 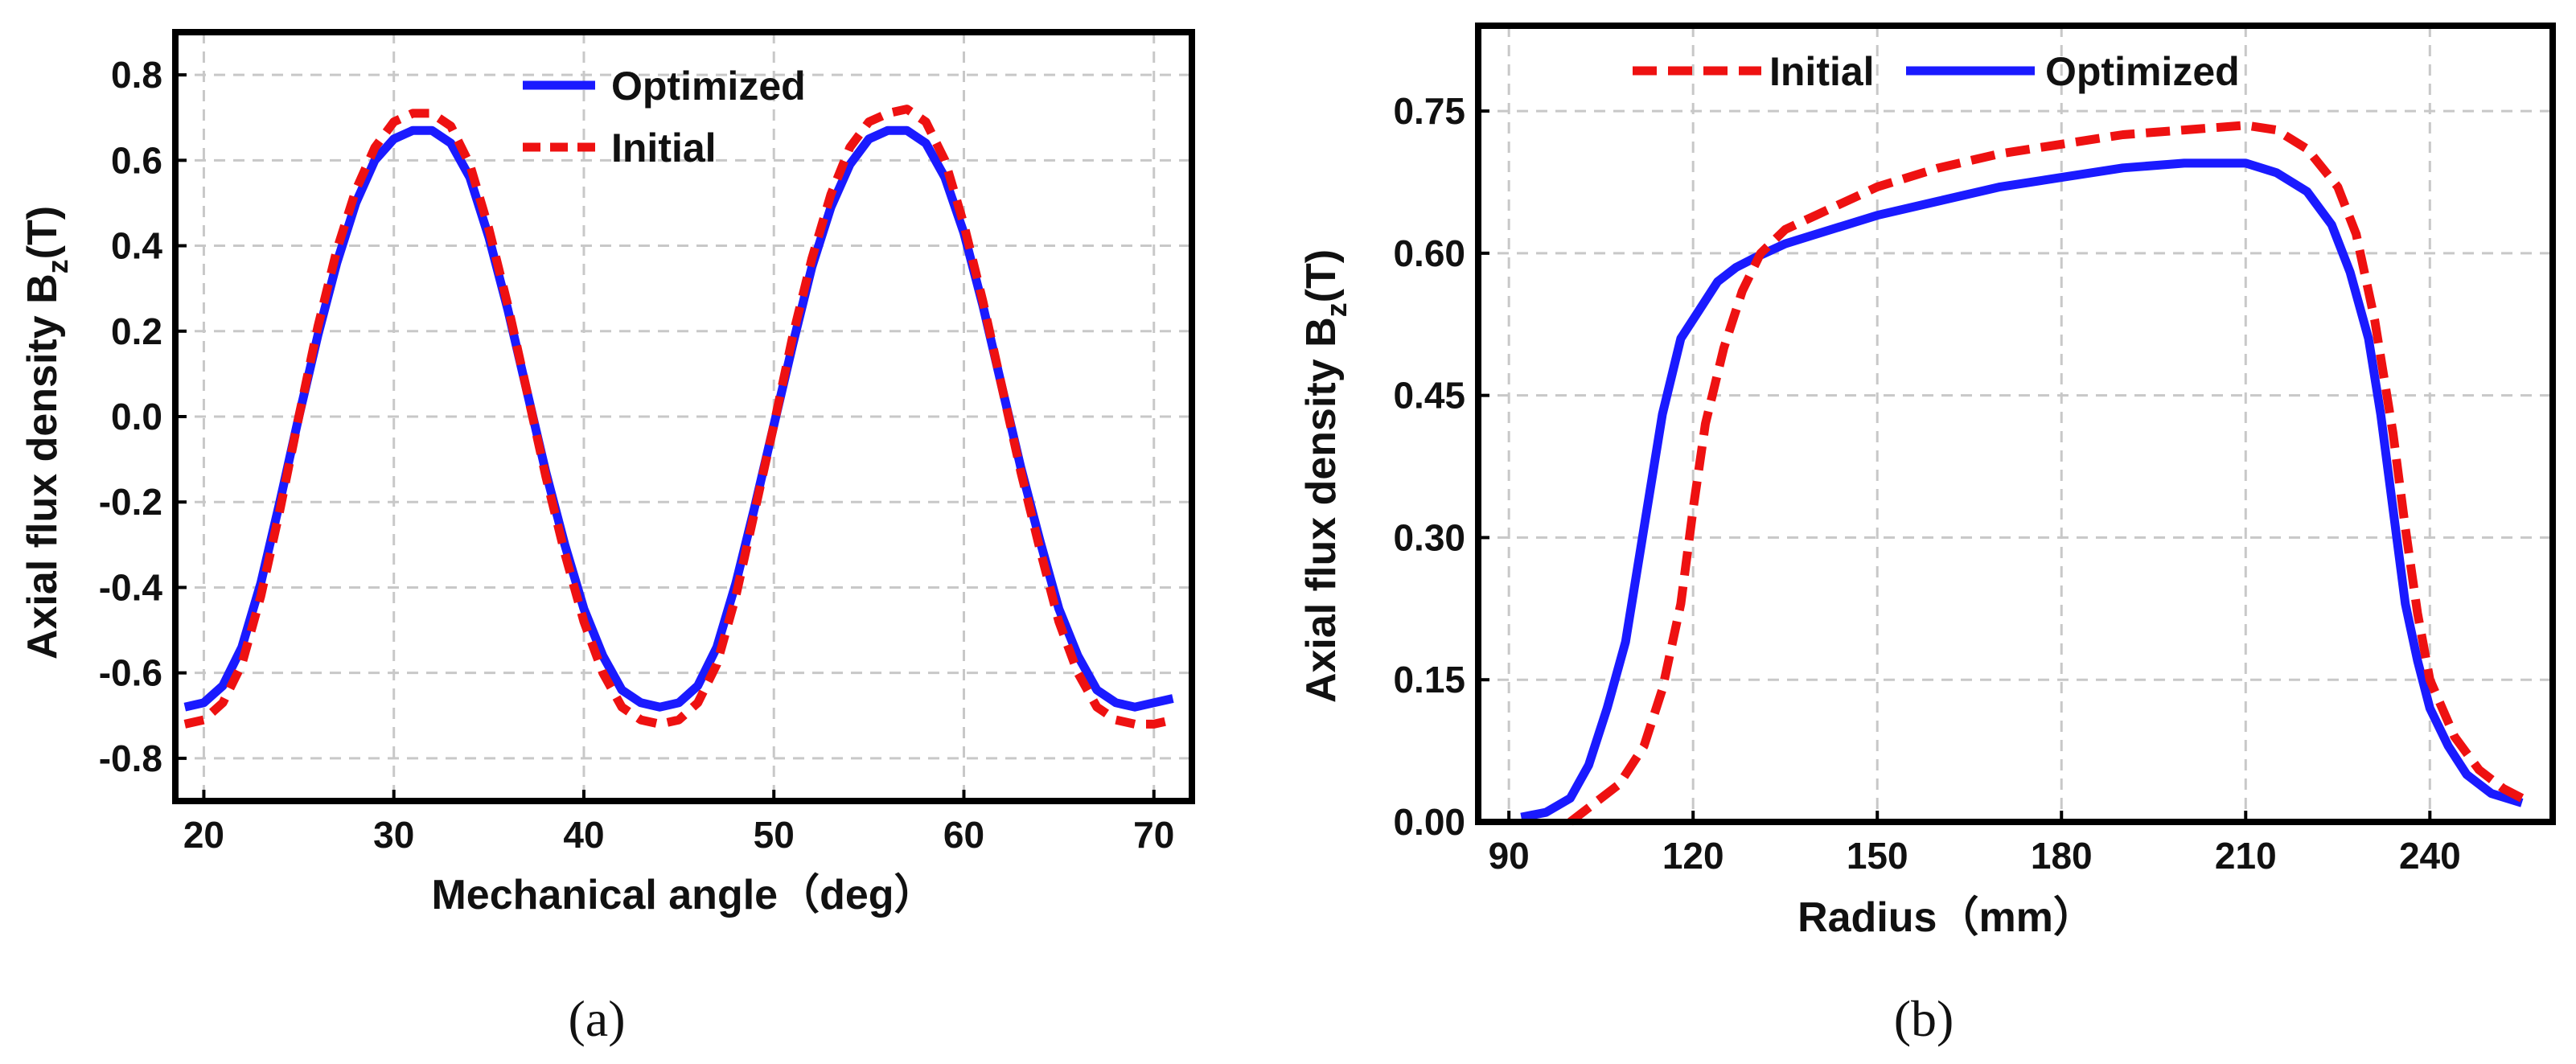 I want to click on panel-a-caption: (a), so click(x=596, y=1018).